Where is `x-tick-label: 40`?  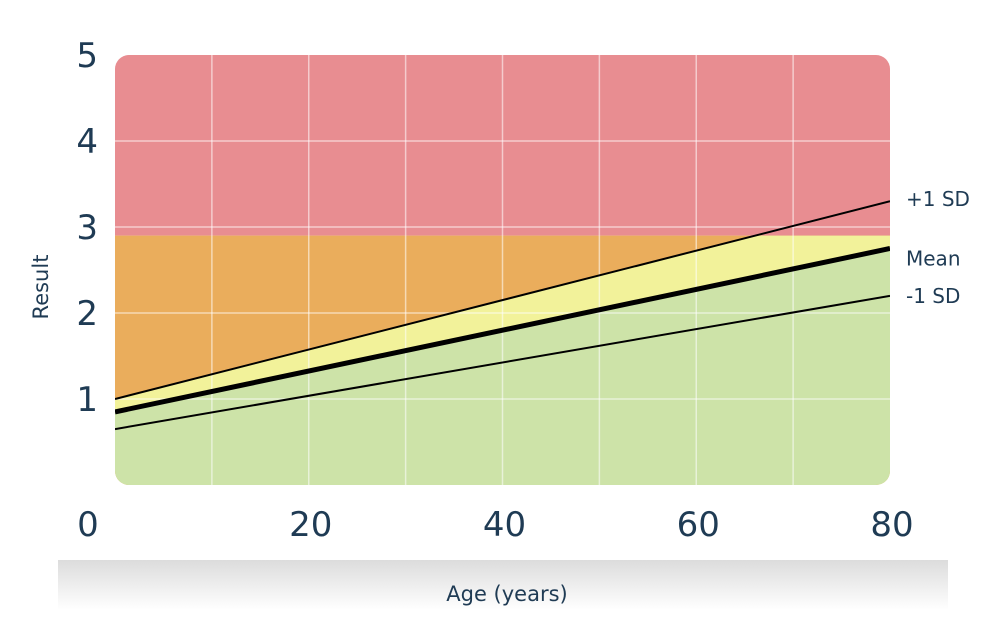 x-tick-label: 40 is located at coordinates (504, 525).